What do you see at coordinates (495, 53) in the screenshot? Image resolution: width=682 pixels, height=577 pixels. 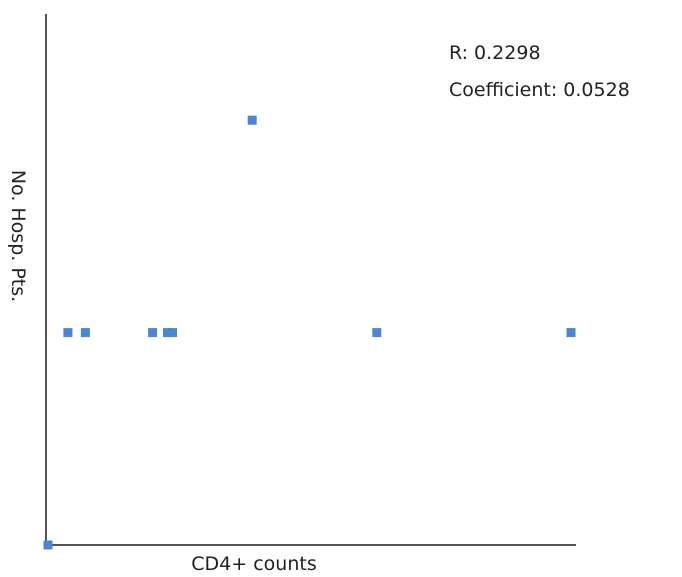 I see `r-value-annotation: R: 0.2298` at bounding box center [495, 53].